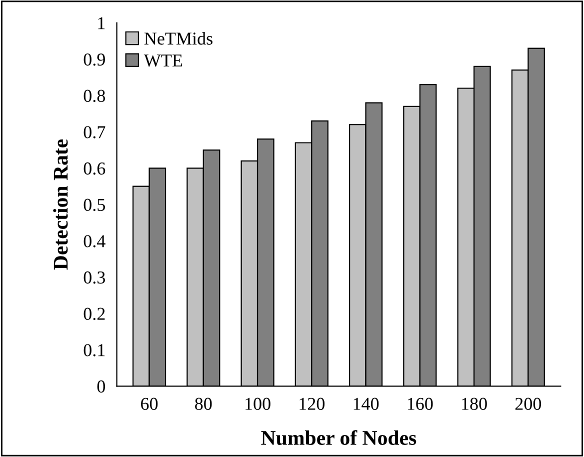  I want to click on x-tick-label: 60, so click(149, 404).